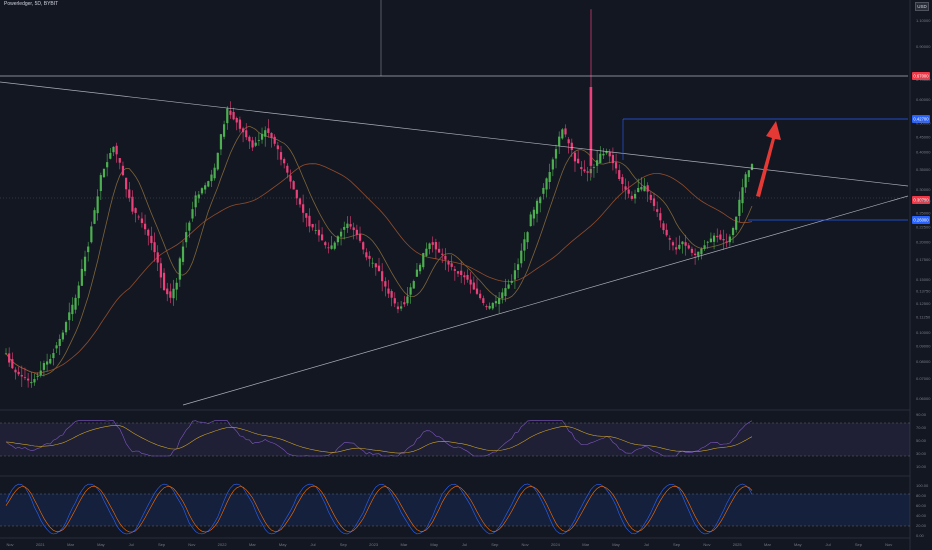  What do you see at coordinates (455, 510) in the screenshot?
I see `stoch-band` at bounding box center [455, 510].